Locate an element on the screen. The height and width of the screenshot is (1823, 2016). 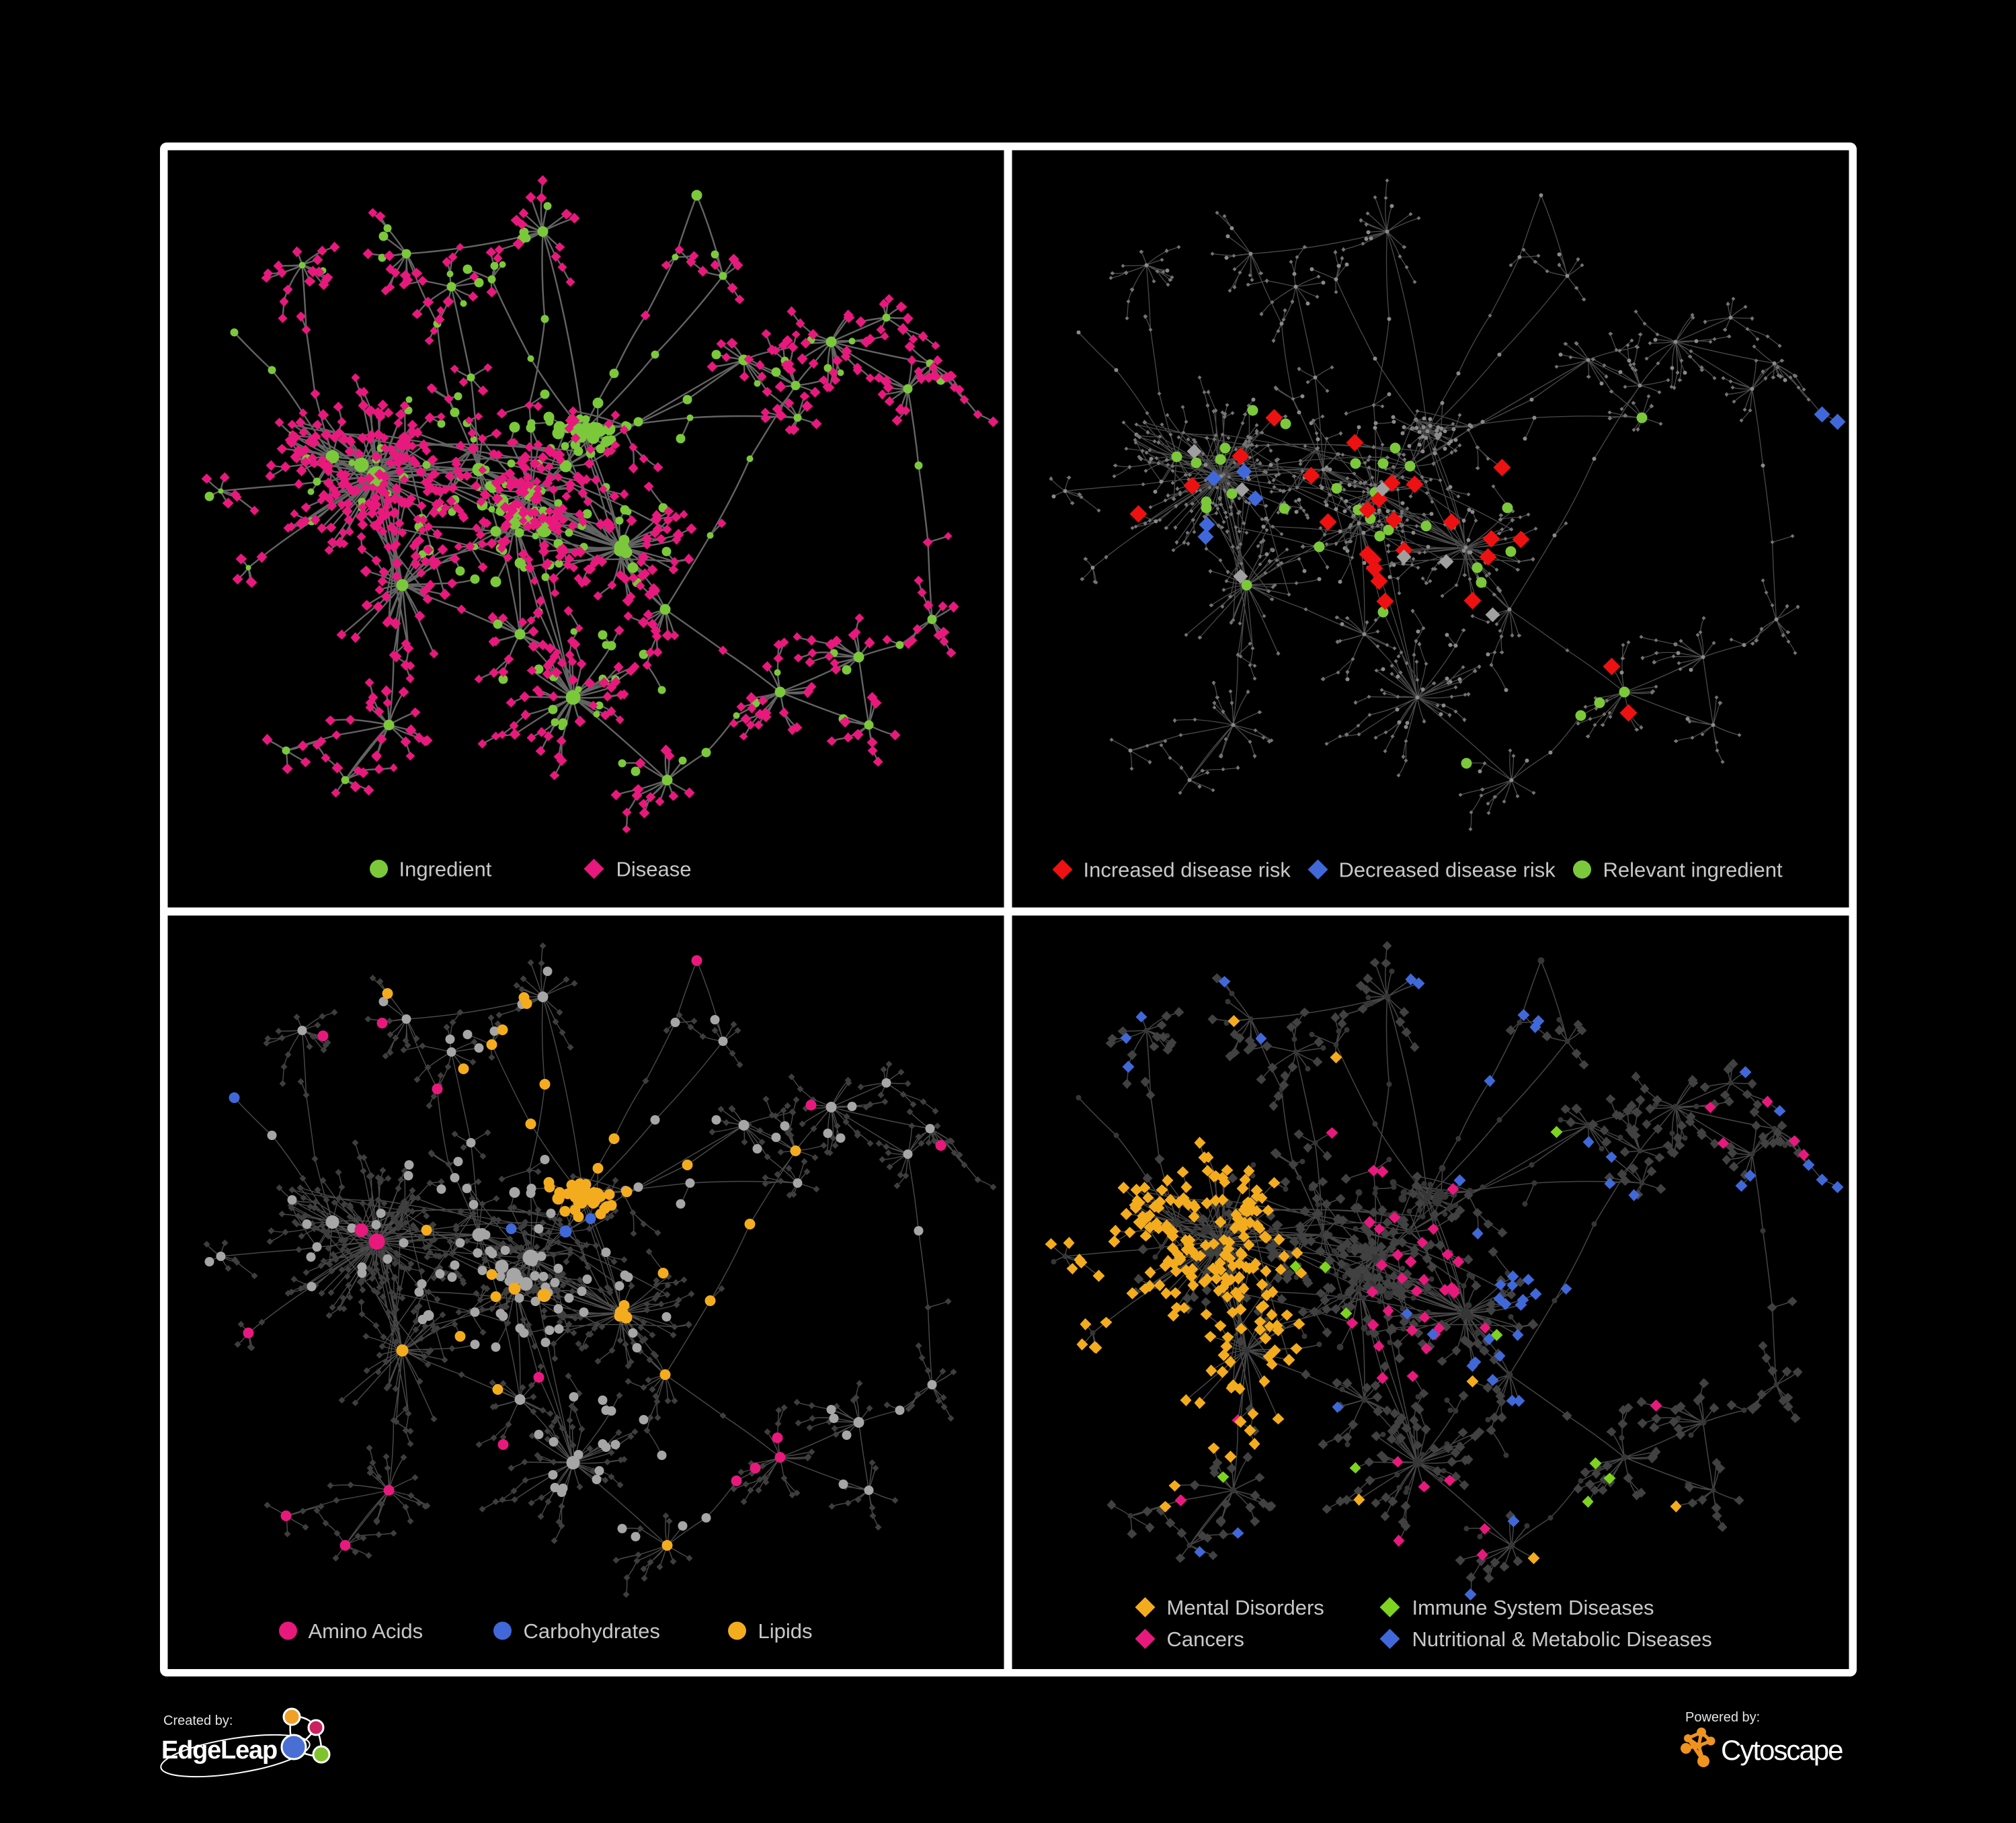
svg-text: Cancers is located at coordinates (1205, 1639).